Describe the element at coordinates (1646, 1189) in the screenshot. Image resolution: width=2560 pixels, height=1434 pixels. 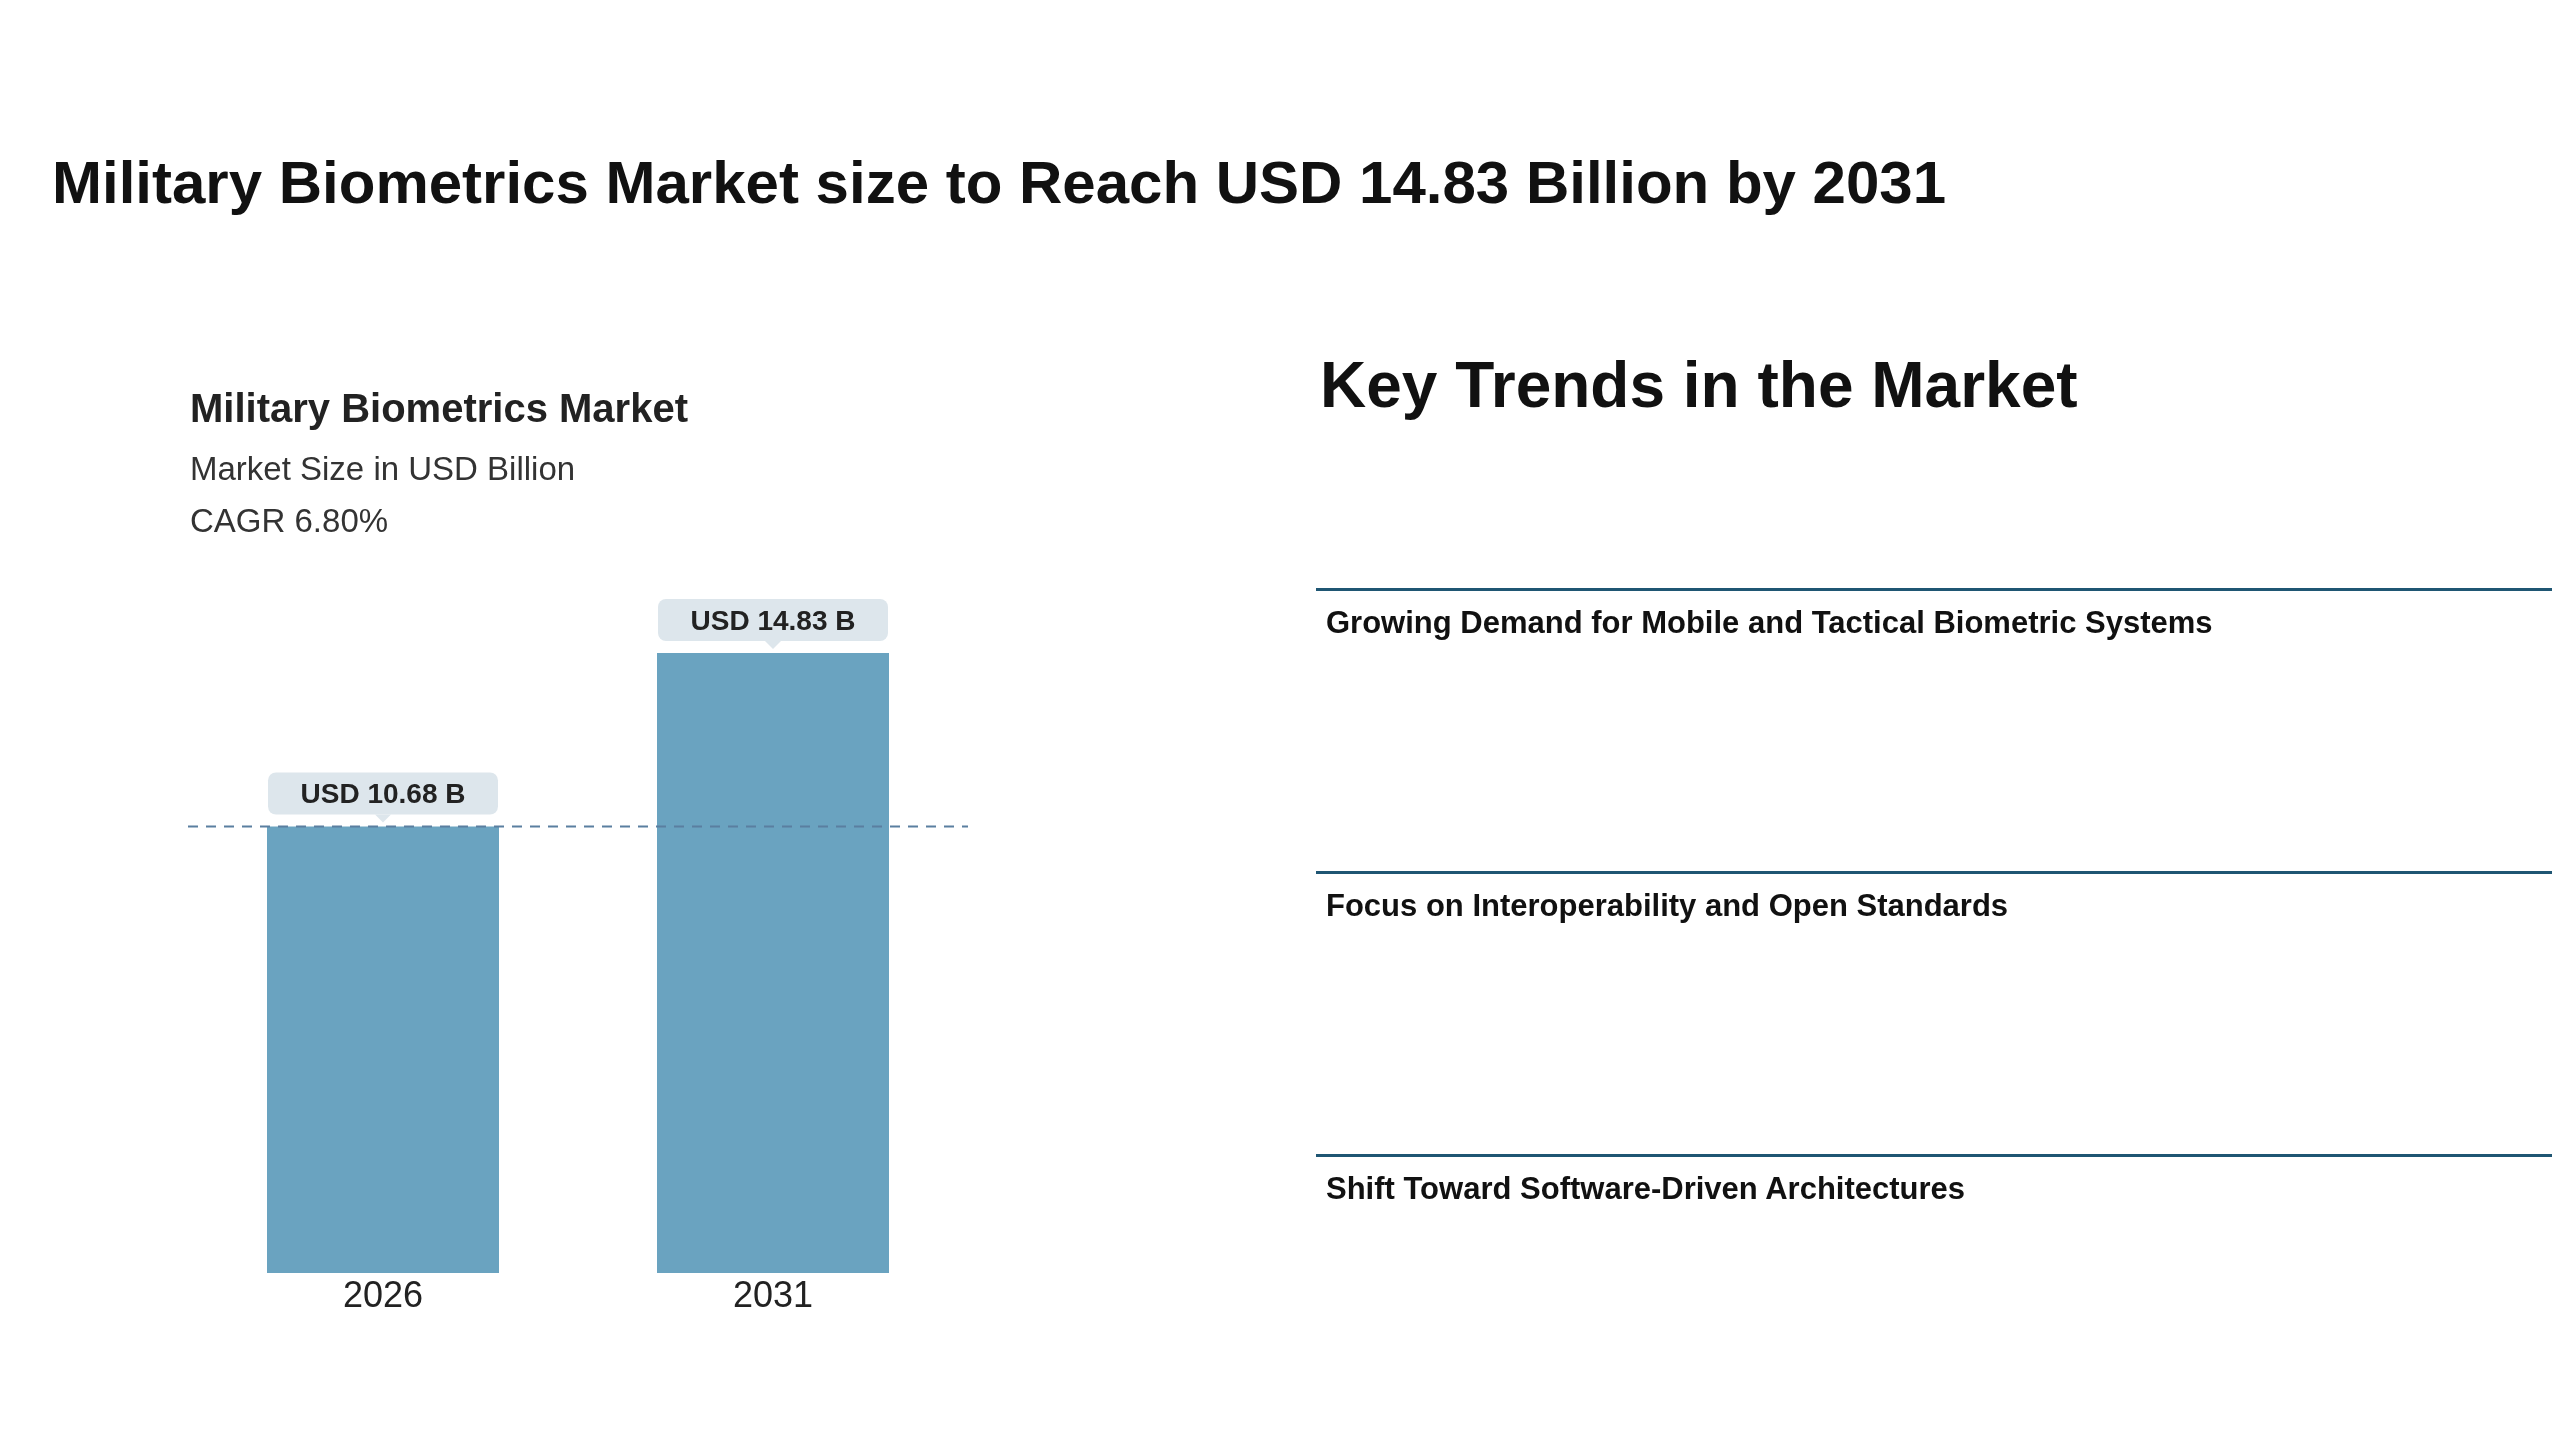
I see `text: Shift Toward Software-Driven Architectures` at that location.